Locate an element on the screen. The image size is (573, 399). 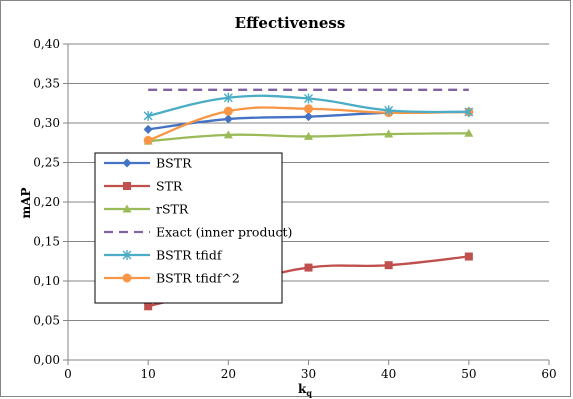
legend-label: BSTR tfidf^2 is located at coordinates (198, 278).